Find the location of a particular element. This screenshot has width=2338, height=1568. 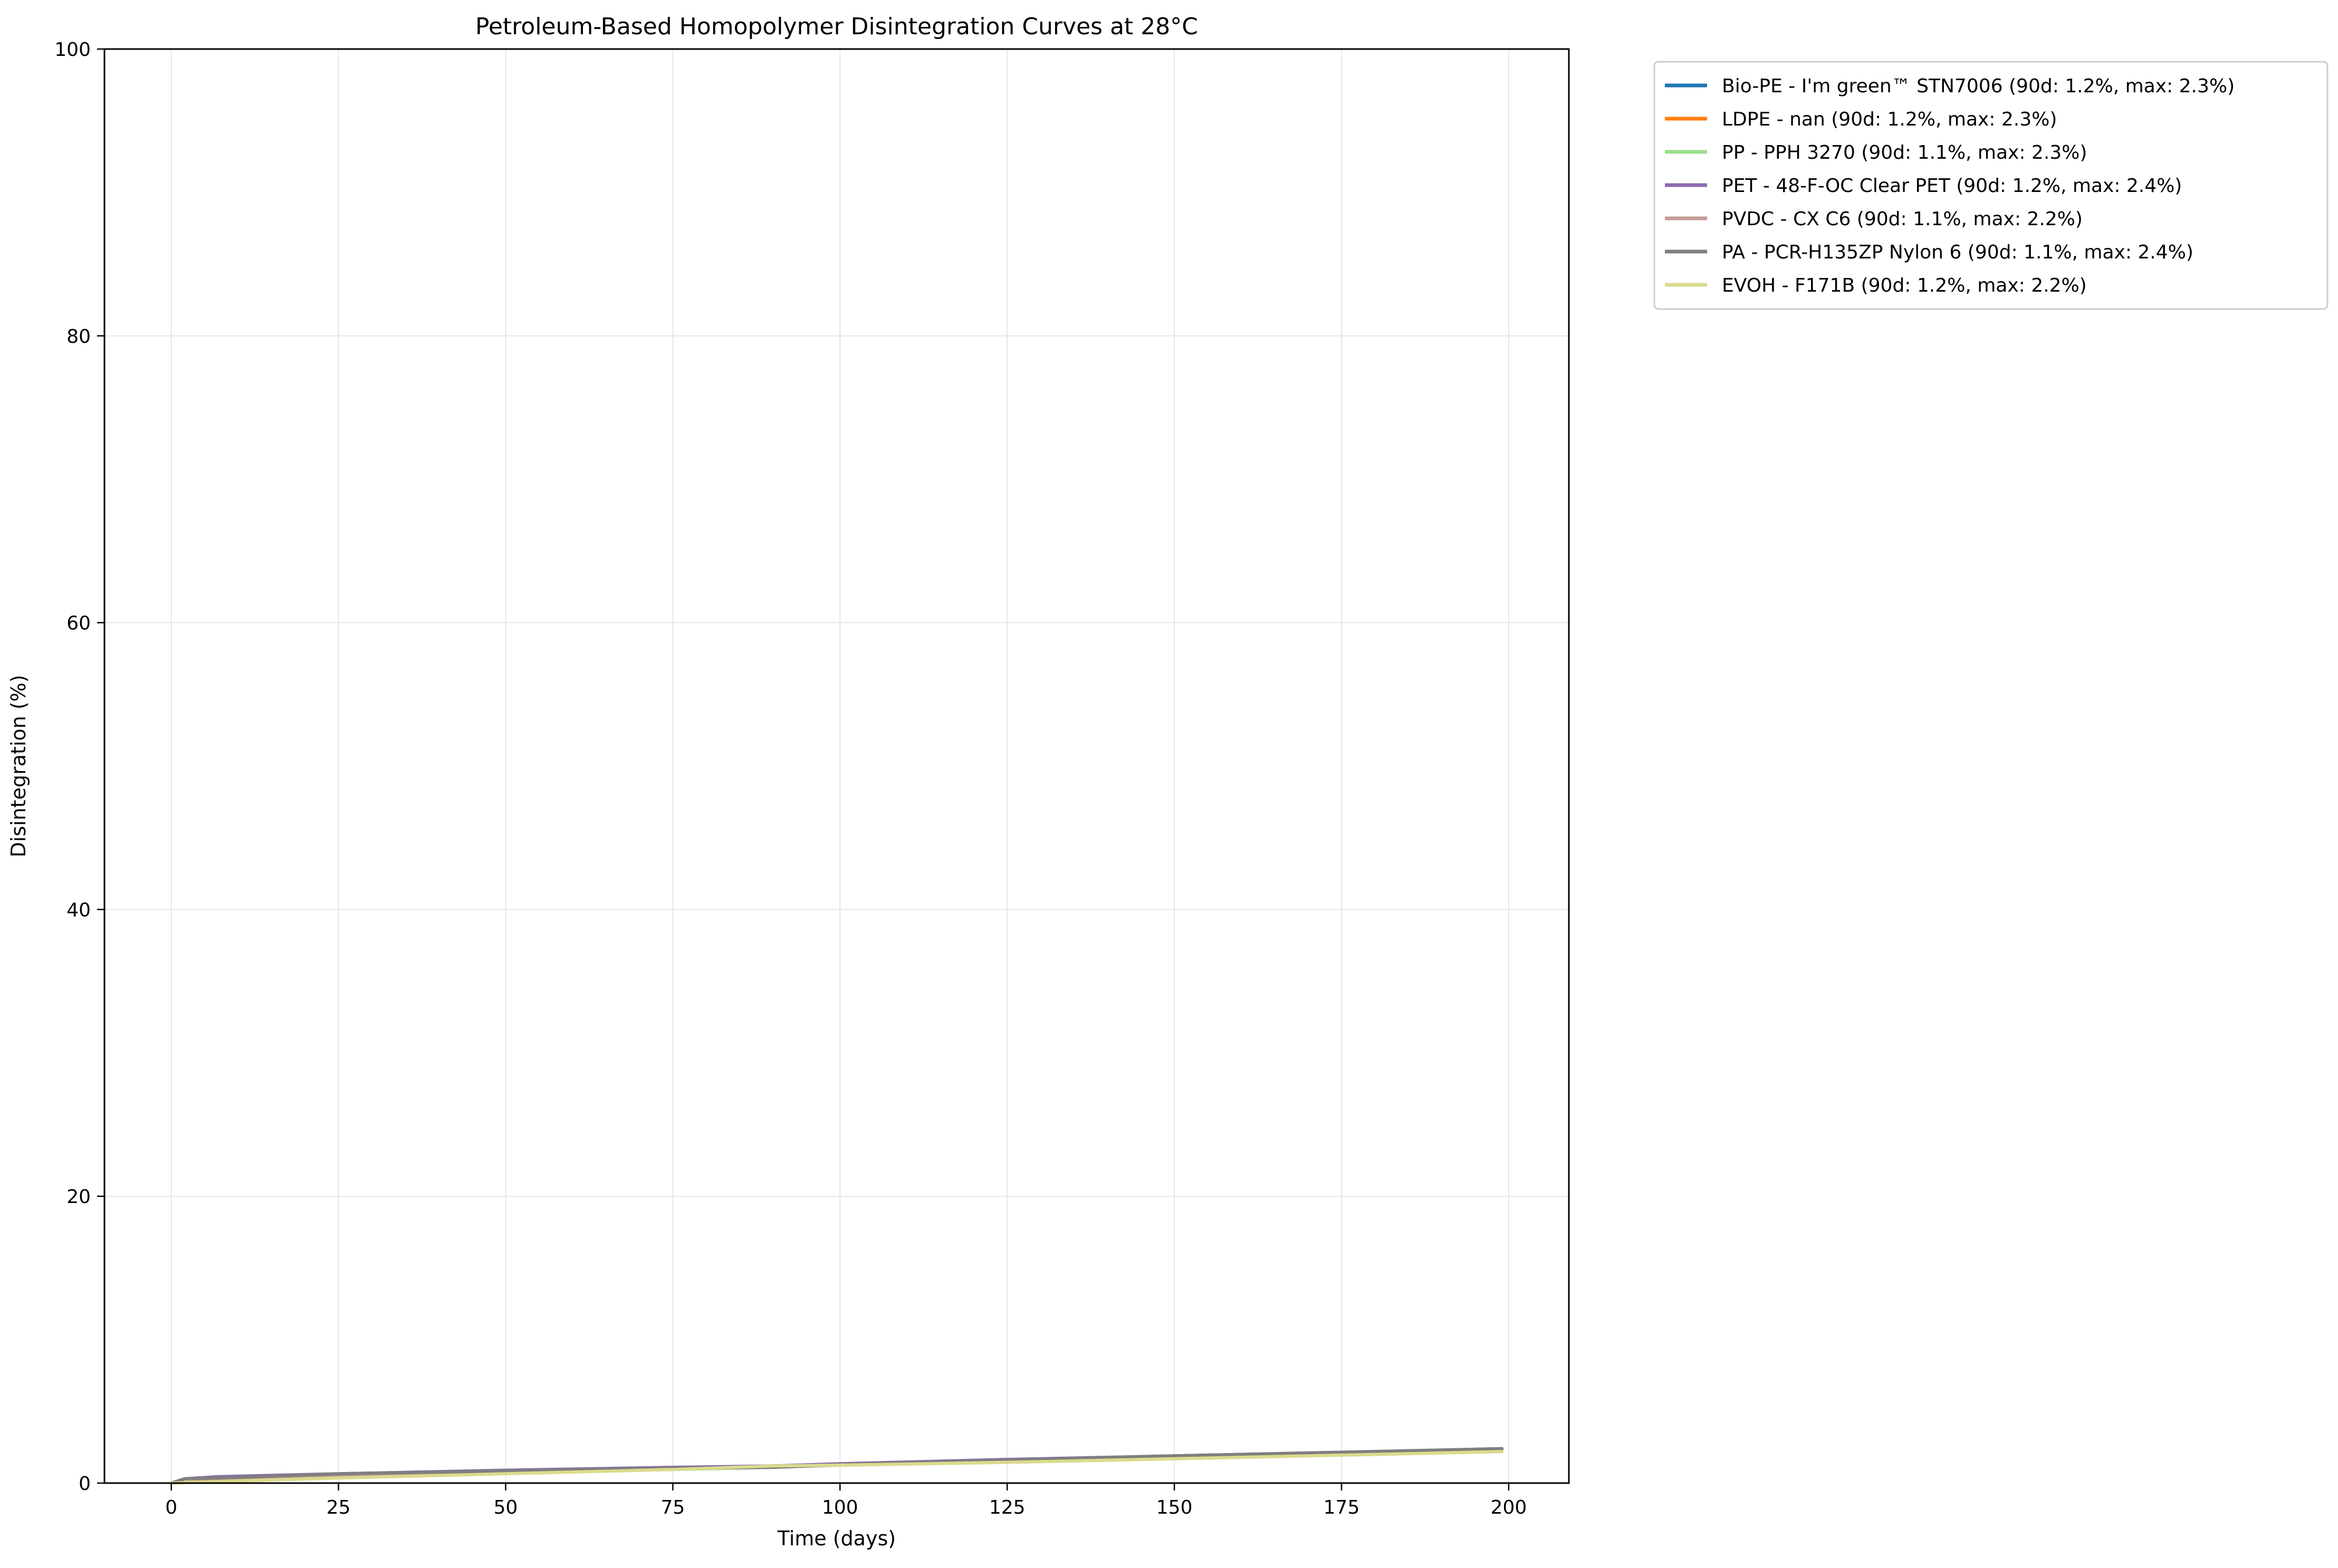

x-tick-label: 125 is located at coordinates (1007, 1508).